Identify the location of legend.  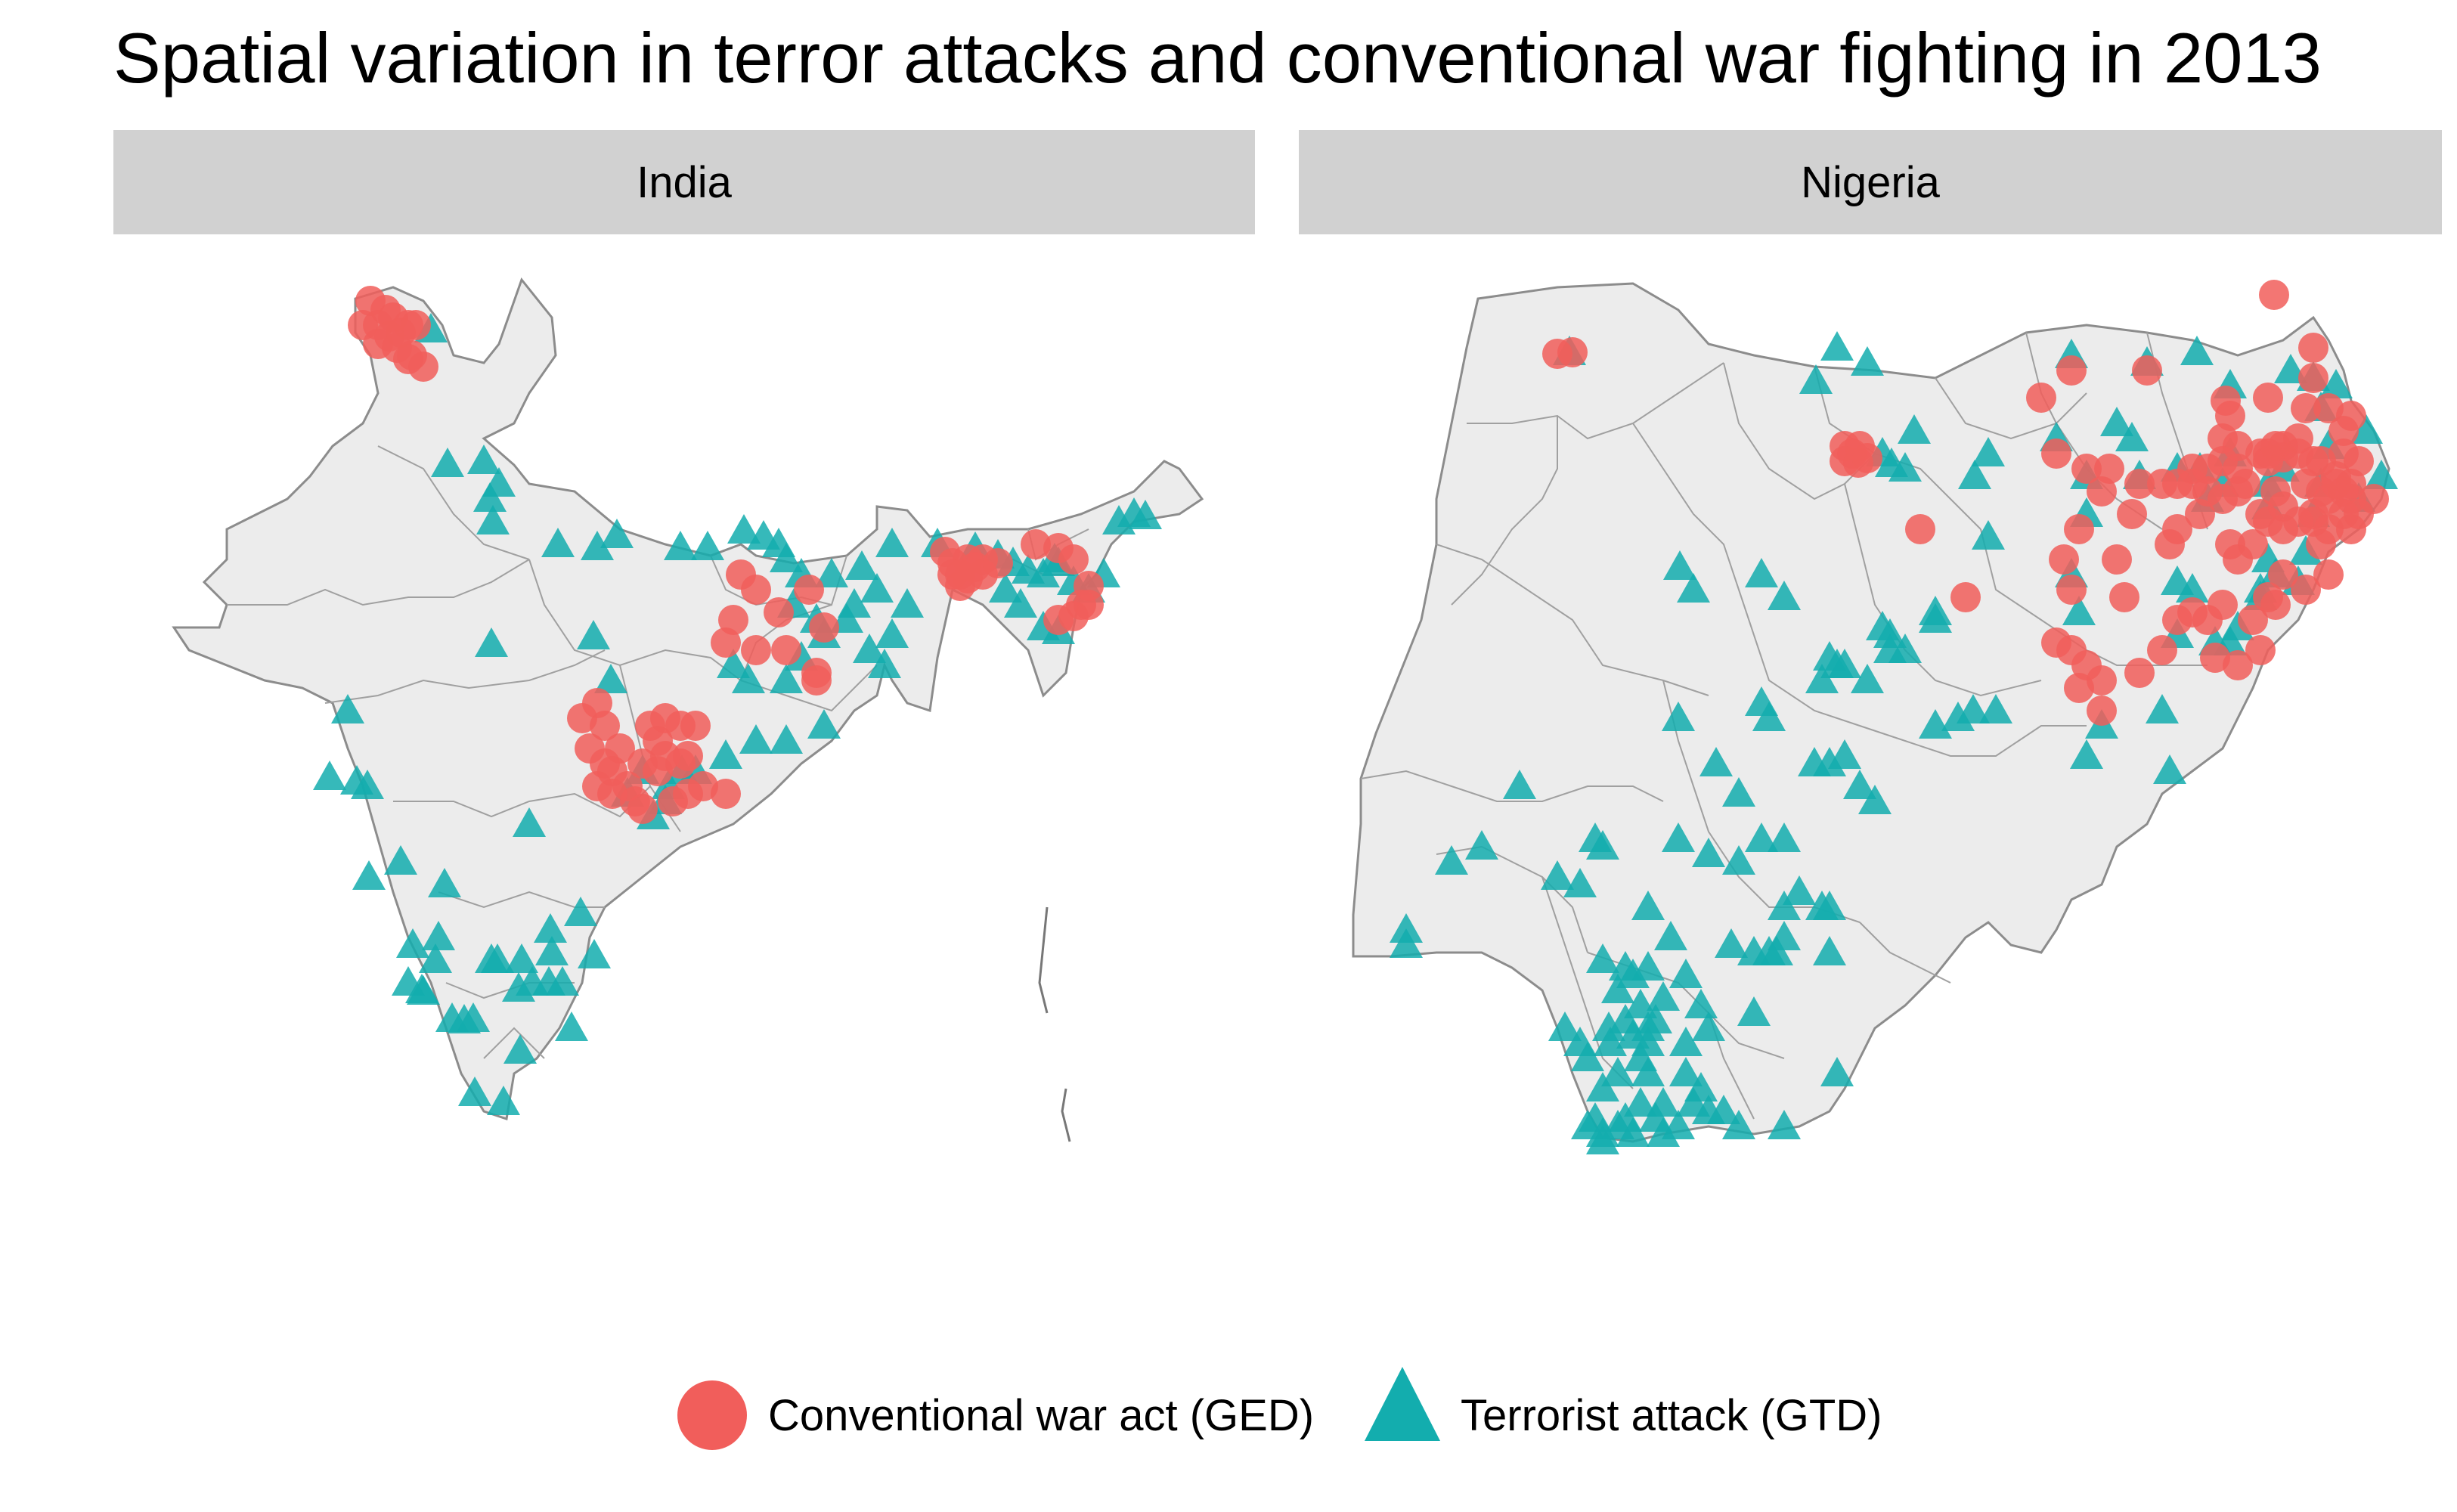
(1058, 1408).